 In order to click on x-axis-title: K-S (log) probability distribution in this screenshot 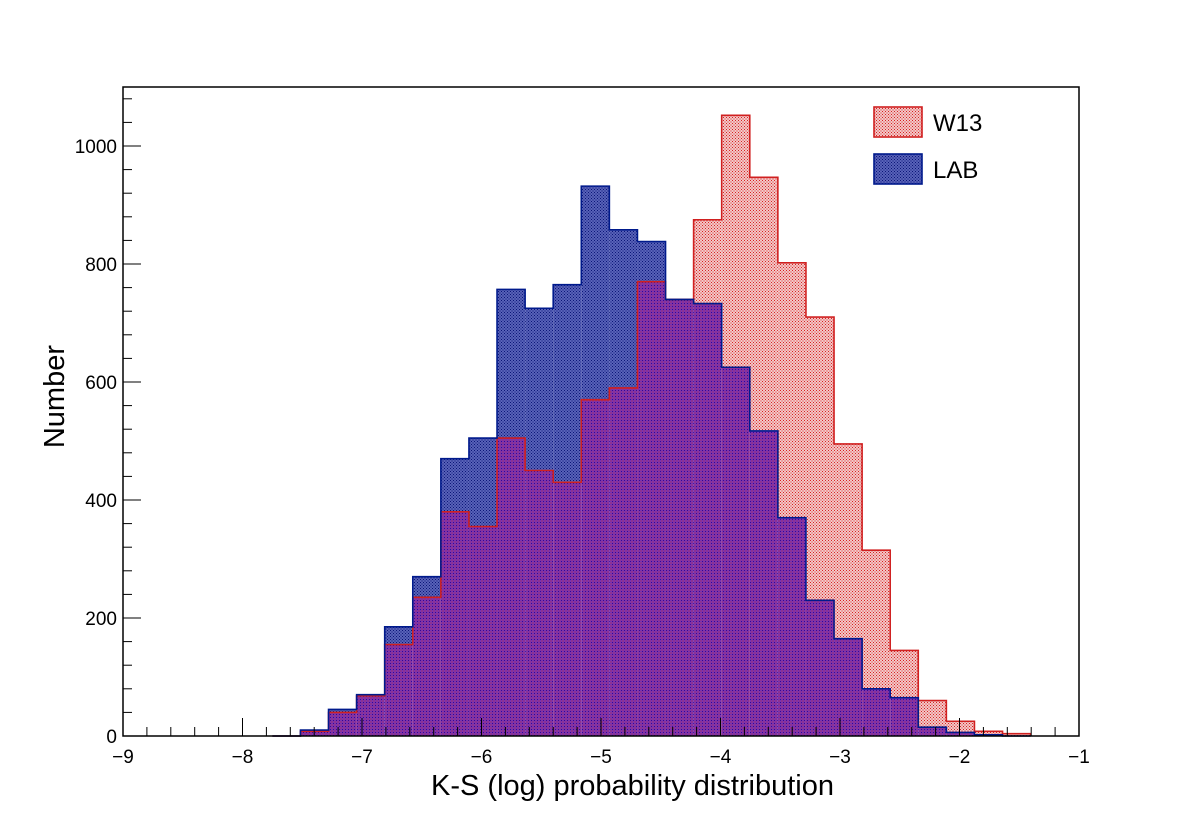, I will do `click(632, 786)`.